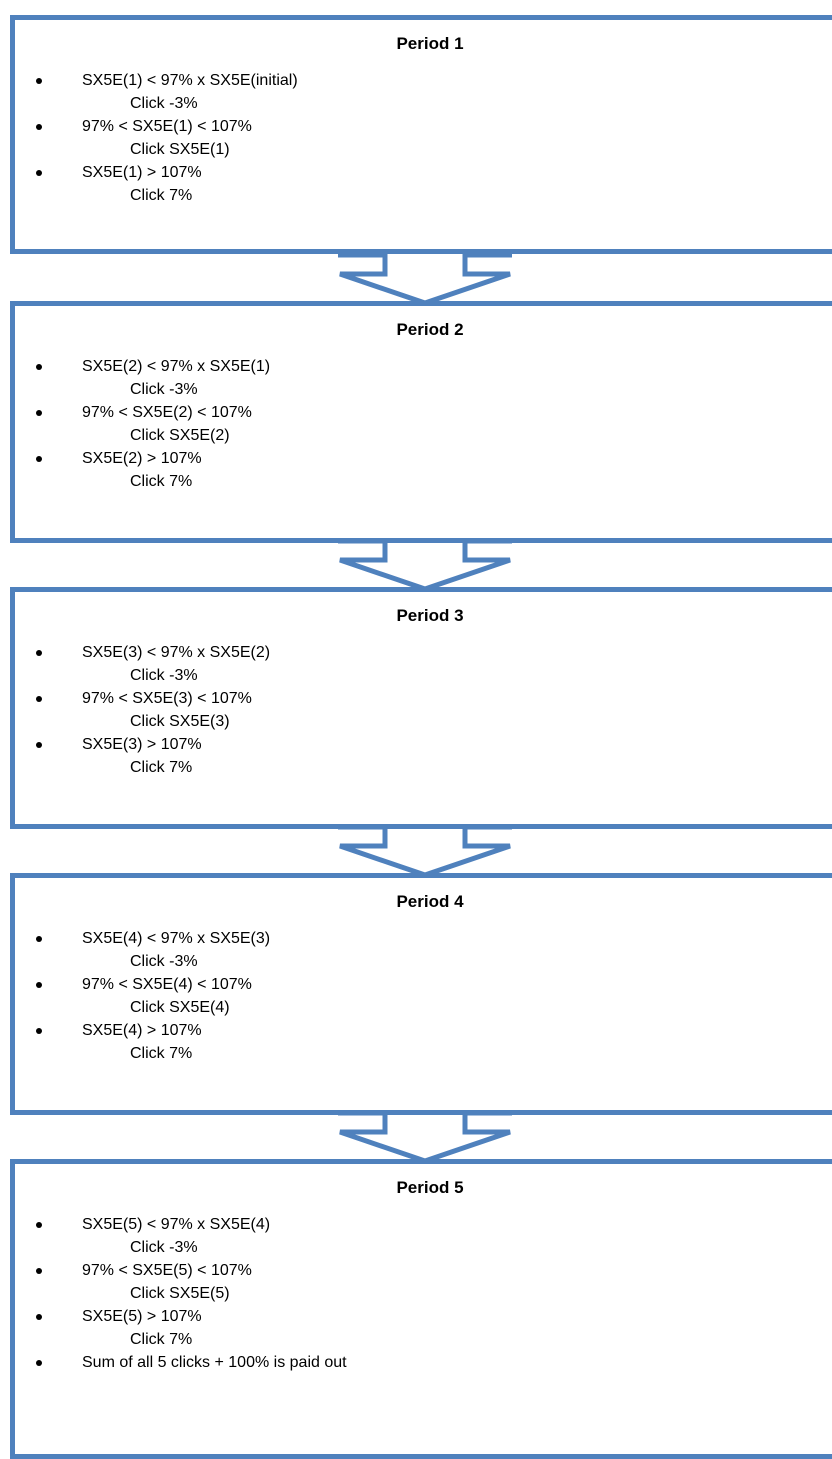 This screenshot has width=832, height=1459. What do you see at coordinates (180, 435) in the screenshot?
I see `rule-result: Click SX5E(2)` at bounding box center [180, 435].